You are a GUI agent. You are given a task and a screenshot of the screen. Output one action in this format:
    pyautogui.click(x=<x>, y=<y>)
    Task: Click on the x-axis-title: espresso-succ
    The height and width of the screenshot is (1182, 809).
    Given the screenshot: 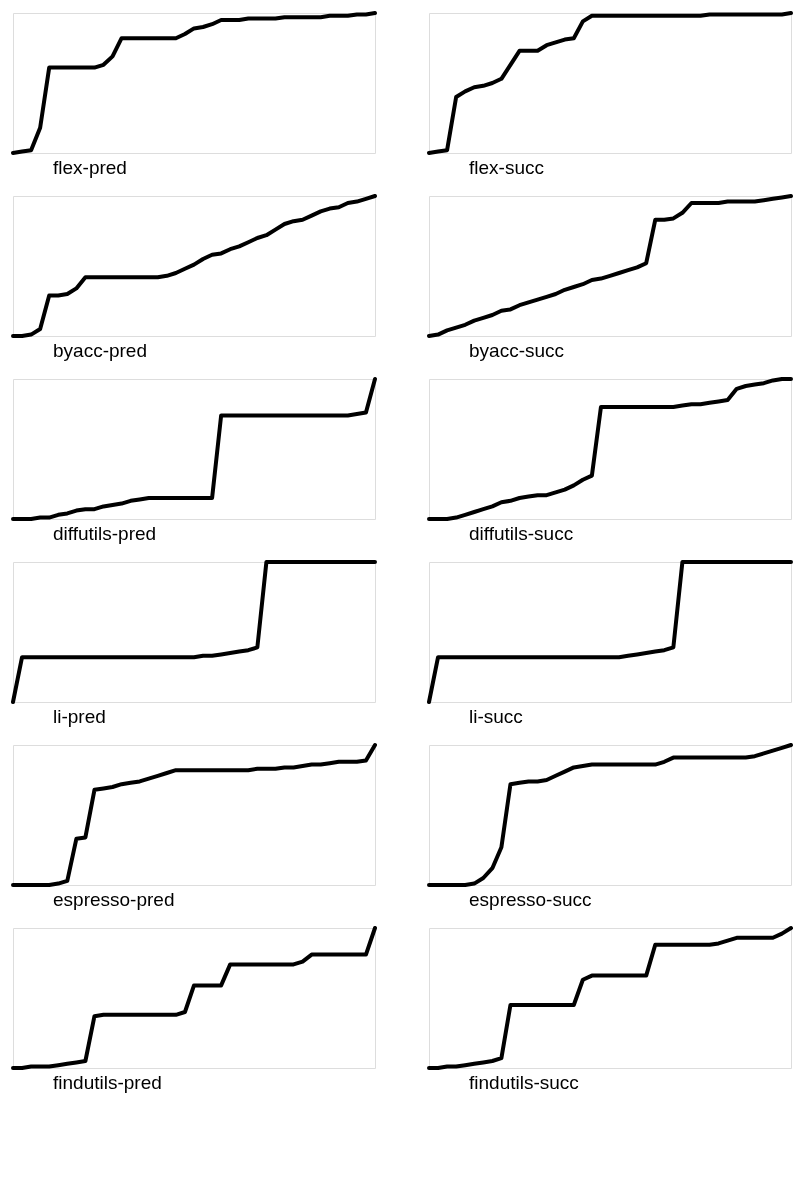 What is the action you would take?
    pyautogui.click(x=530, y=899)
    